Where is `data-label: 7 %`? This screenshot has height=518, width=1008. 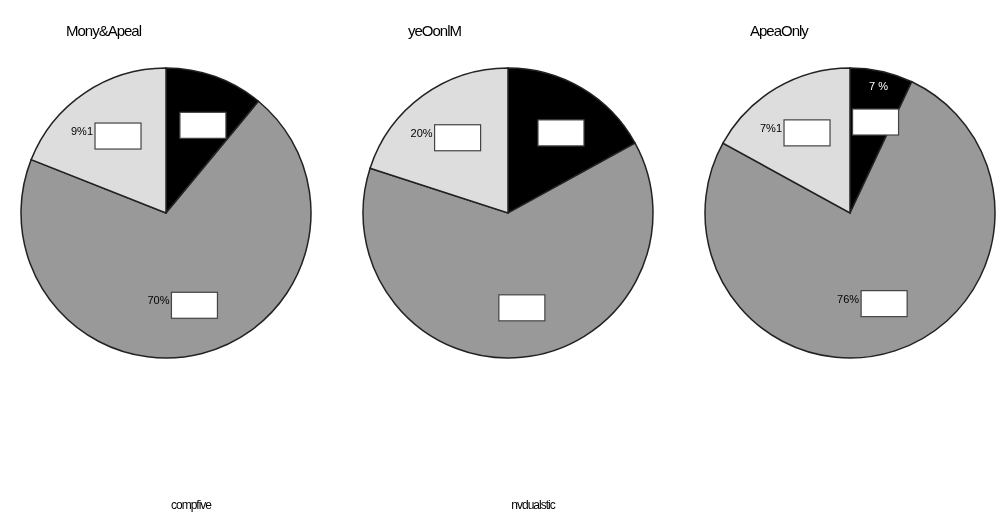 data-label: 7 % is located at coordinates (878, 85).